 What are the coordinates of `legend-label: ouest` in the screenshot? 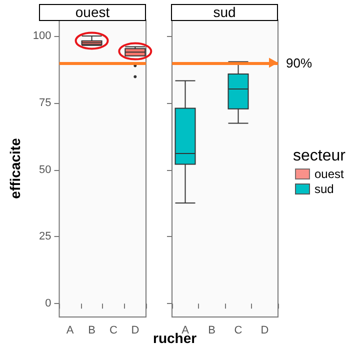 It's located at (329, 174).